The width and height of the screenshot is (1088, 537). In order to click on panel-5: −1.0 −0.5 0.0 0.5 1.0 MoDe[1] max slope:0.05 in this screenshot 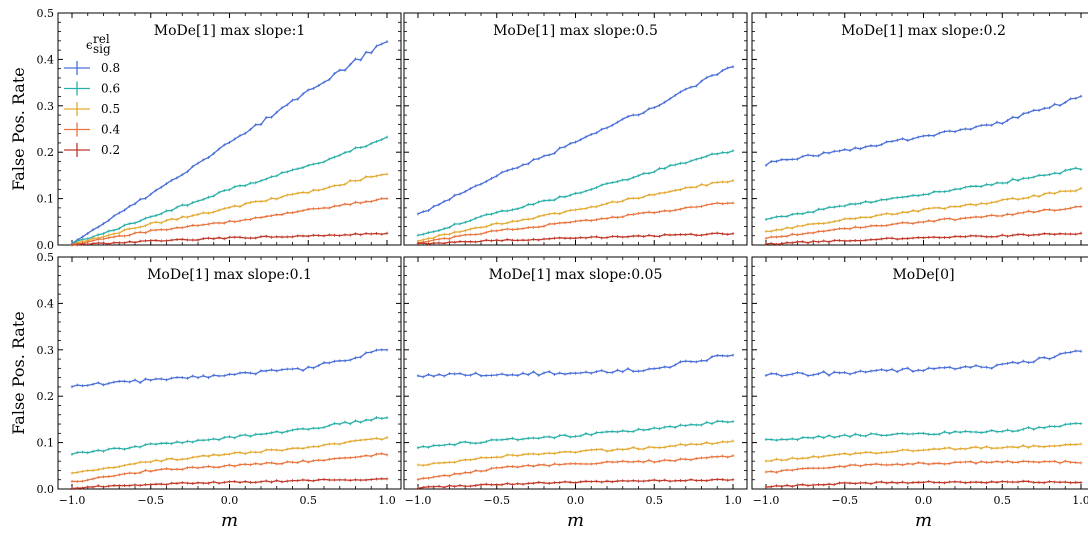, I will do `click(575, 381)`.